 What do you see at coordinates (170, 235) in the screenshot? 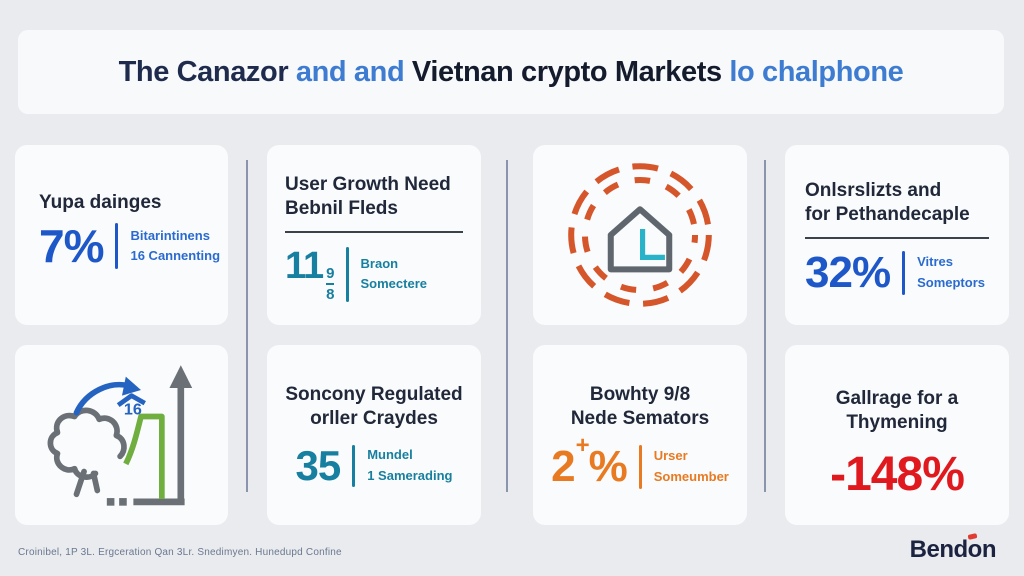
I see `stat-label-line1: Bitarintinens` at bounding box center [170, 235].